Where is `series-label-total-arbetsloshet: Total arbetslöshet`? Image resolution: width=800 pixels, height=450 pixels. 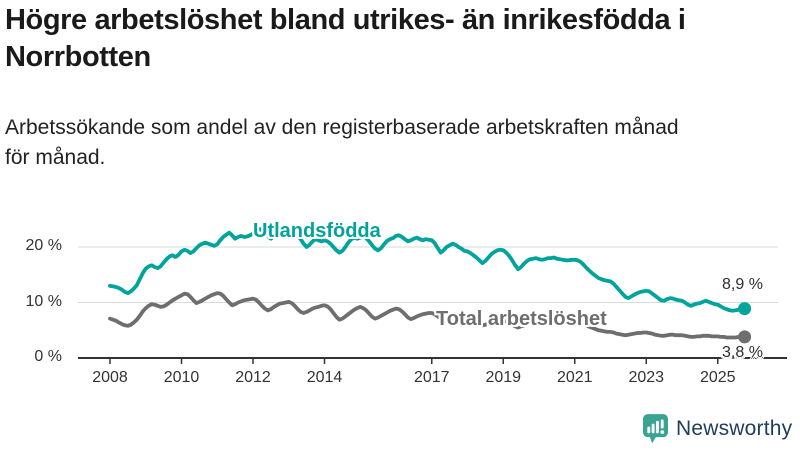 series-label-total-arbetsloshet: Total arbetslöshet is located at coordinates (521, 319).